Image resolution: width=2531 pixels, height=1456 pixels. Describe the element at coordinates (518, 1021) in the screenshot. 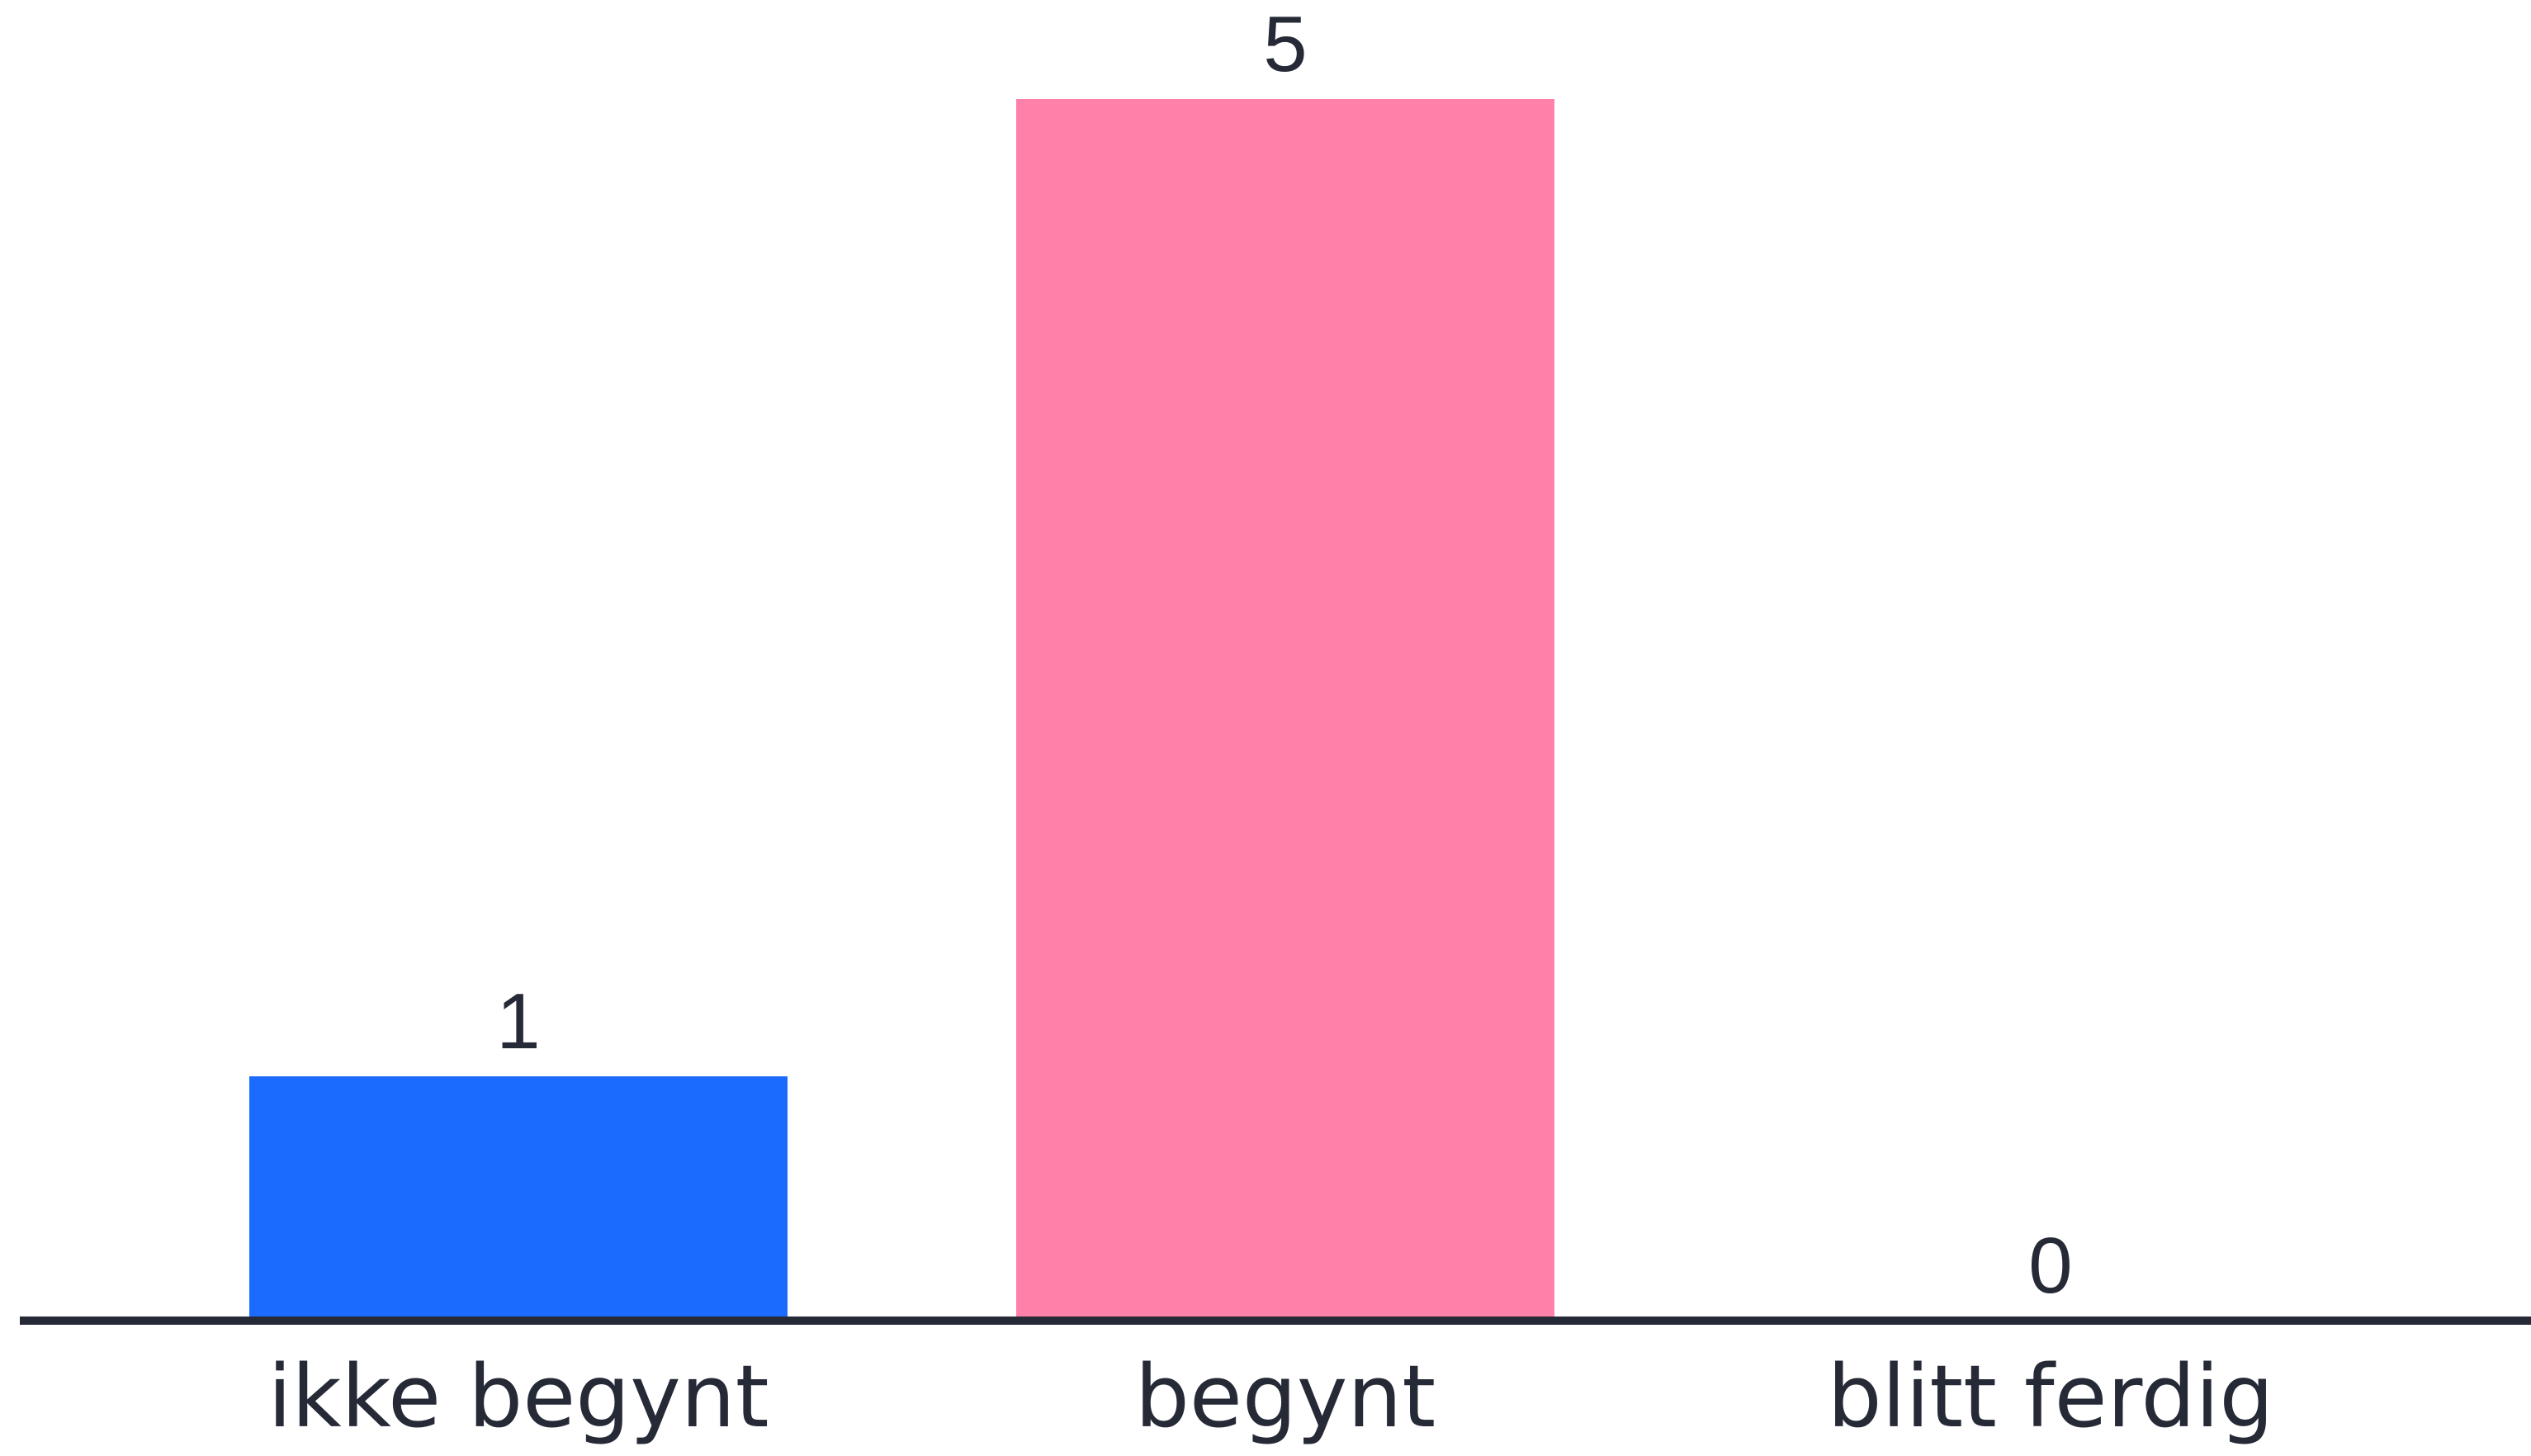

I see `value-label-0: 1` at that location.